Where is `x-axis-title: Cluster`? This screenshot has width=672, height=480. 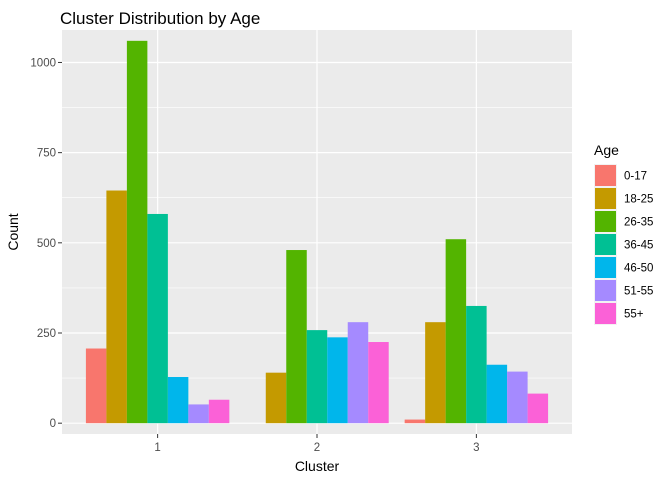 x-axis-title: Cluster is located at coordinates (317, 466).